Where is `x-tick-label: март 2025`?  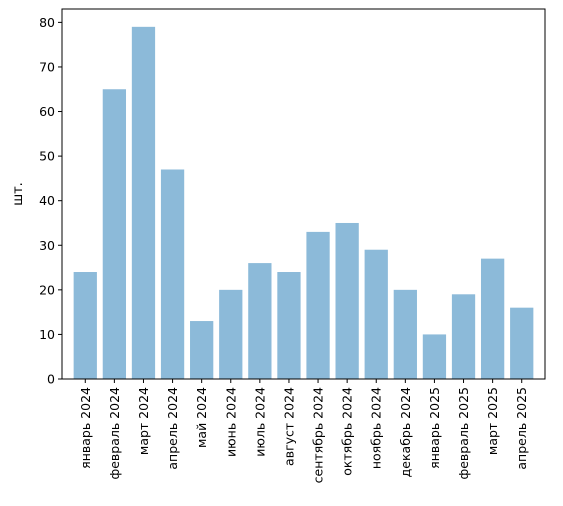 x-tick-label: март 2025 is located at coordinates (492, 421).